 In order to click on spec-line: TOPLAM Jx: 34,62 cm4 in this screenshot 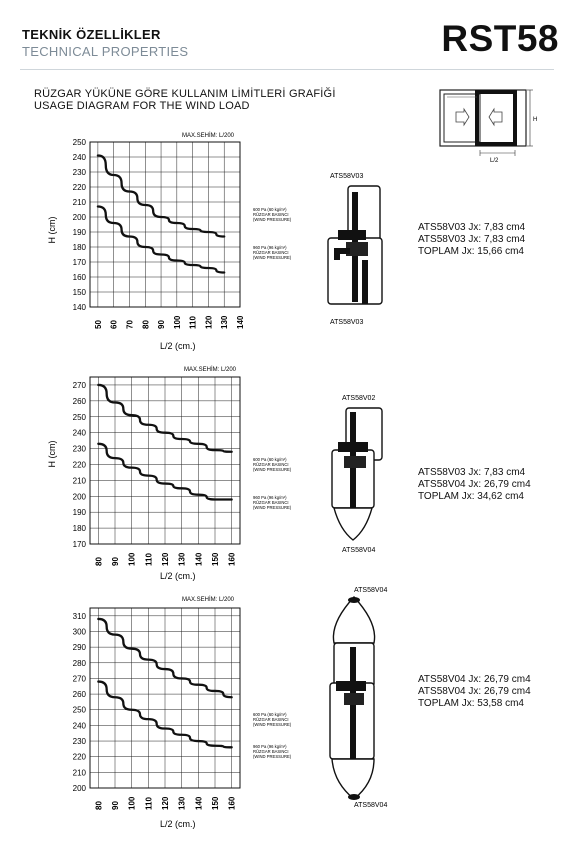, I will do `click(471, 496)`.